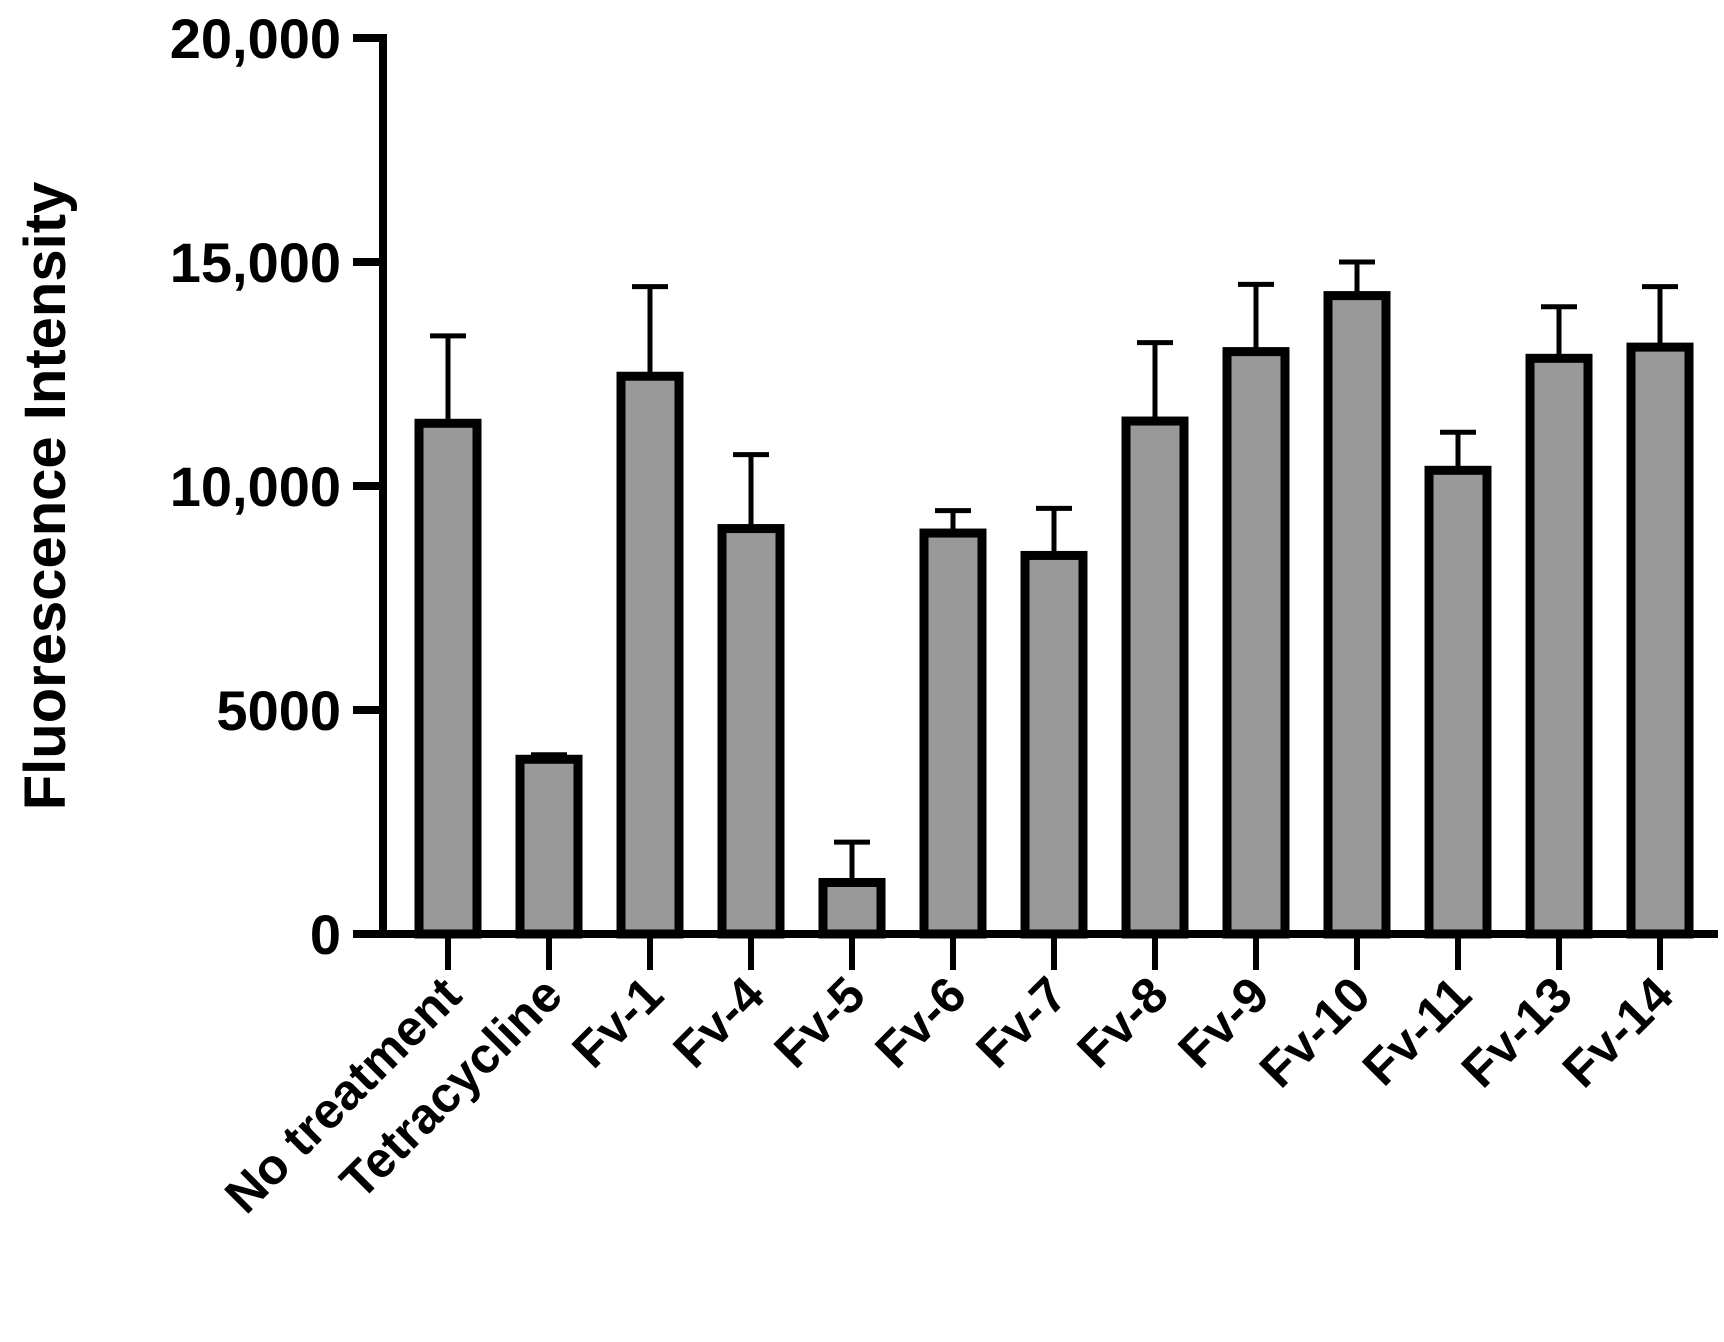 The width and height of the screenshot is (1724, 1342). Describe the element at coordinates (255, 262) in the screenshot. I see `y-tick-label: 15,000` at that location.